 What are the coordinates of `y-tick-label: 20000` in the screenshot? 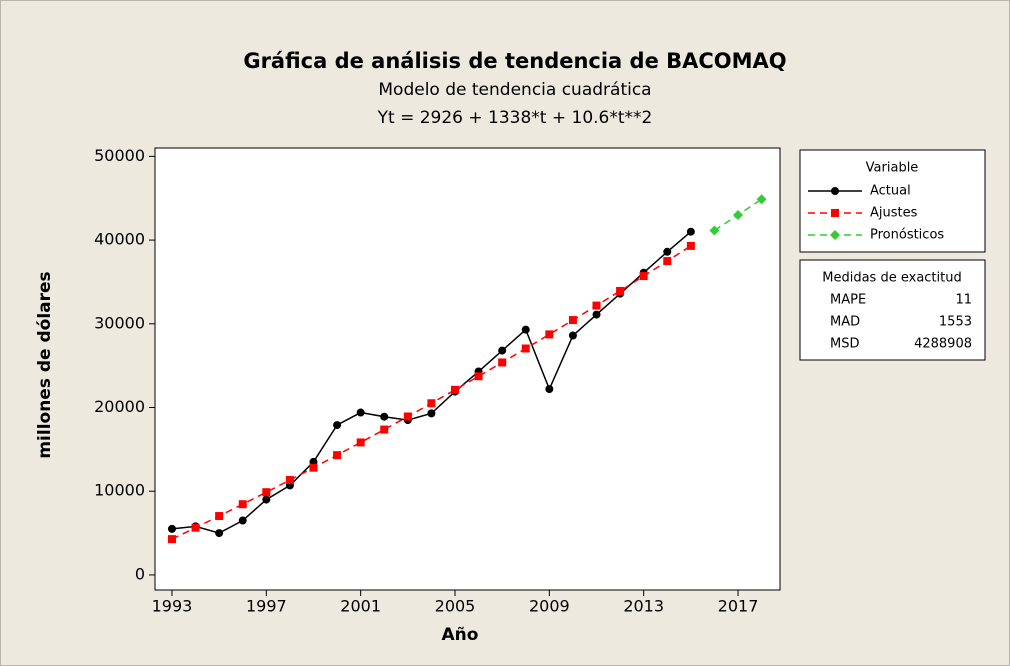 It's located at (119, 406).